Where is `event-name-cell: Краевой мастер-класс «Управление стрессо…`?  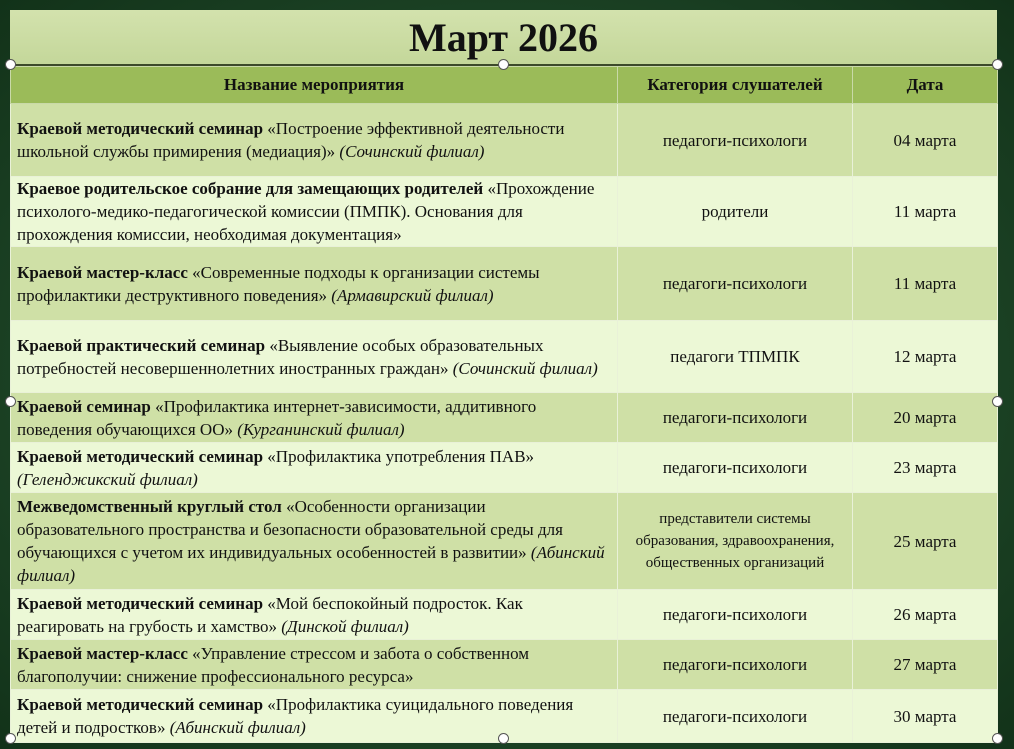
event-name-cell: Краевой мастер-класс «Управление стрессо… is located at coordinates (314, 664).